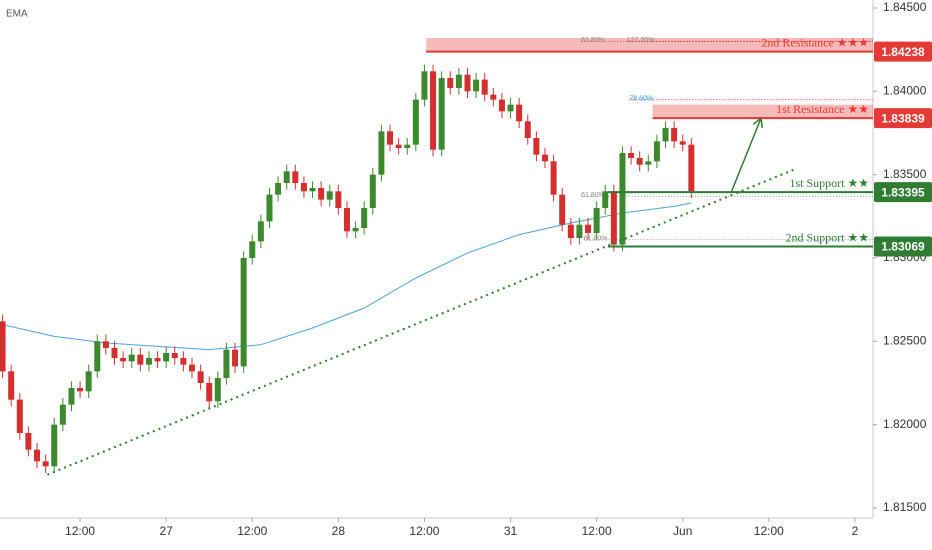 The height and width of the screenshot is (550, 932). Describe the element at coordinates (905, 174) in the screenshot. I see `y-tick-label: 1.83500` at that location.